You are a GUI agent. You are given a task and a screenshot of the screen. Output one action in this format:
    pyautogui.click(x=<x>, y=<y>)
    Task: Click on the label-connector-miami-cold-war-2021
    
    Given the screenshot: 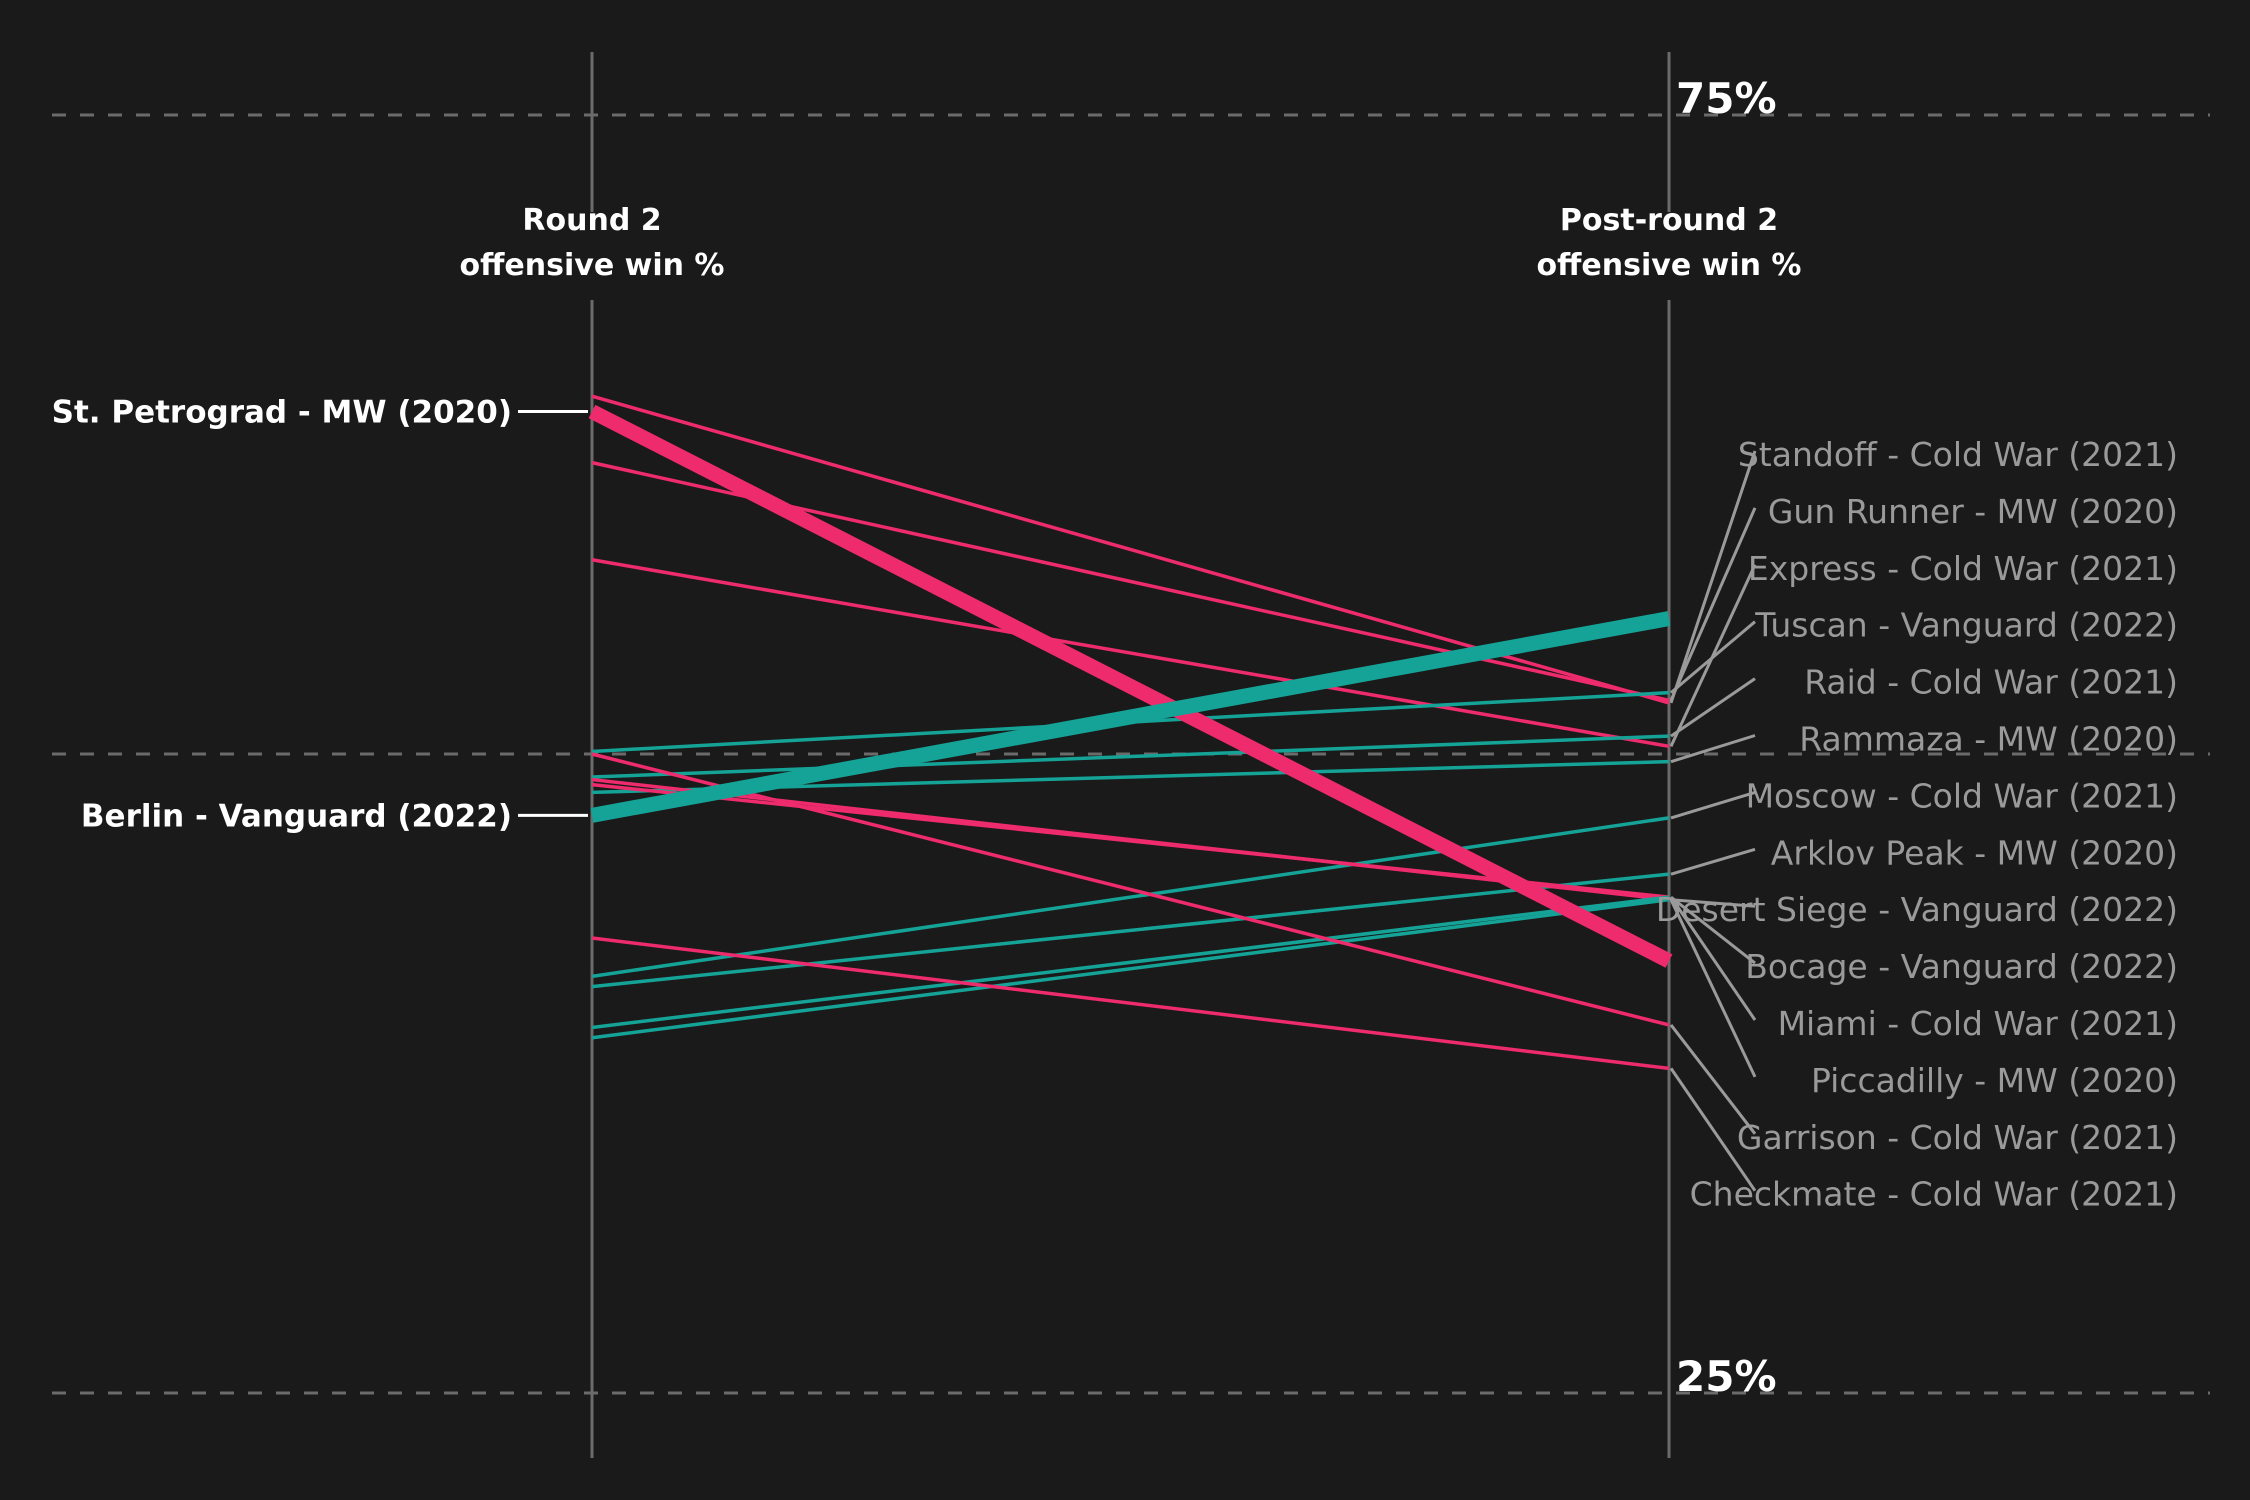 What is the action you would take?
    pyautogui.click(x=1713, y=958)
    